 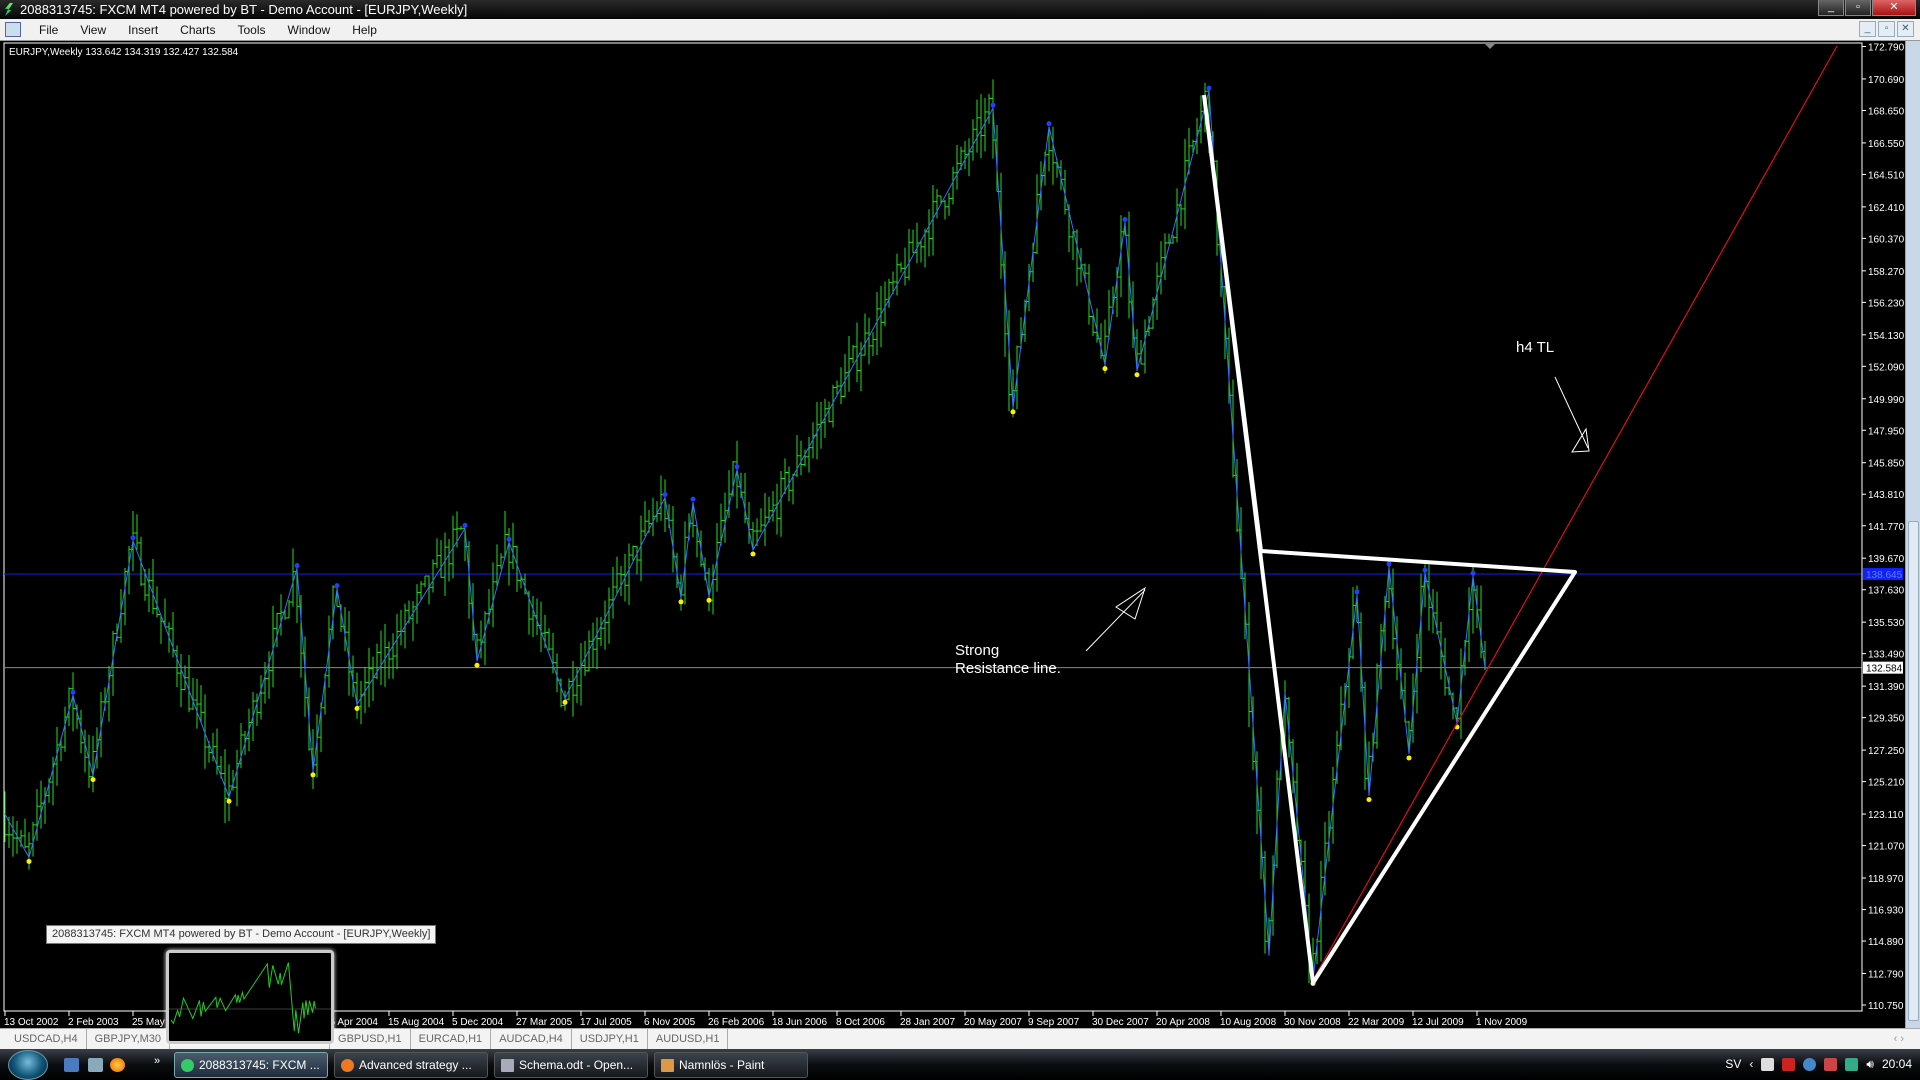 What do you see at coordinates (1852, 1064) in the screenshot?
I see `tray-network-icon` at bounding box center [1852, 1064].